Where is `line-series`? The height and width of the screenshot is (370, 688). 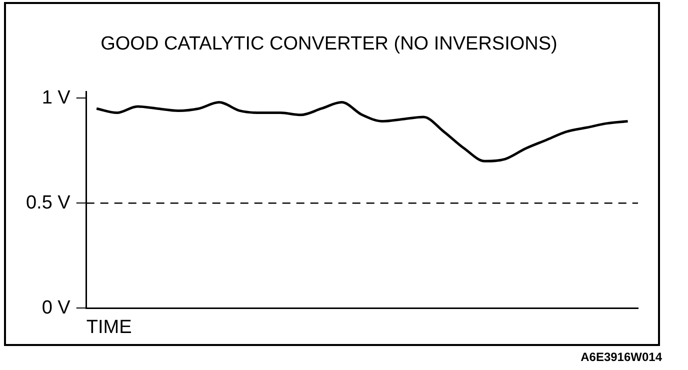 line-series is located at coordinates (362, 131).